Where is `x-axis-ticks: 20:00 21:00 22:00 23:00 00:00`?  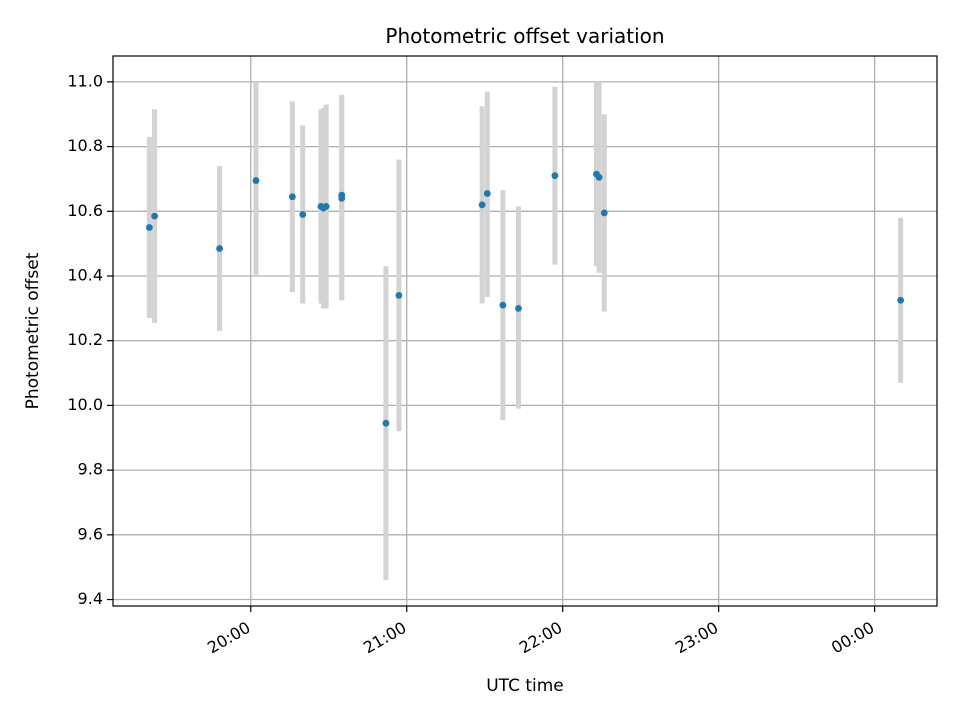
x-axis-ticks: 20:00 21:00 22:00 23:00 00:00 is located at coordinates (540, 631).